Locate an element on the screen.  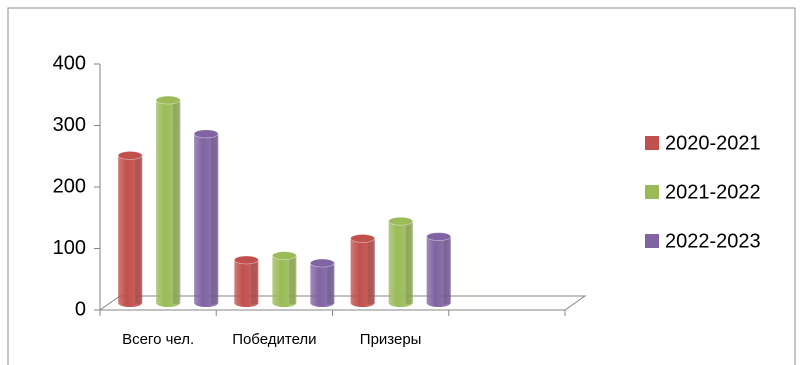
y-tick-label: 300 is located at coordinates (69, 125).